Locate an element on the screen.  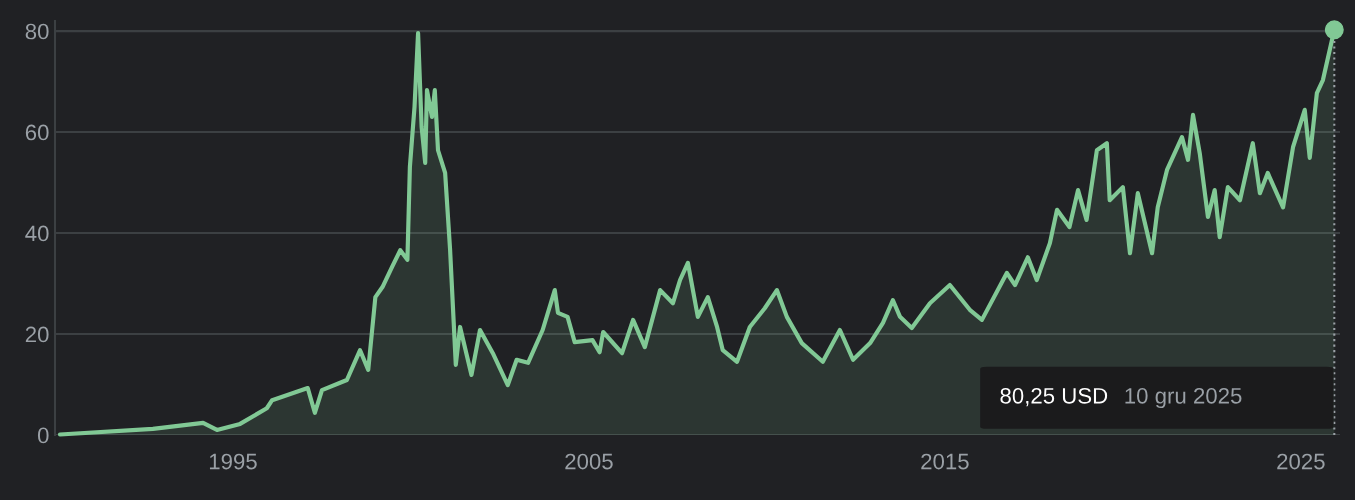
annotation: 10 gru 2025 is located at coordinates (1183, 398).